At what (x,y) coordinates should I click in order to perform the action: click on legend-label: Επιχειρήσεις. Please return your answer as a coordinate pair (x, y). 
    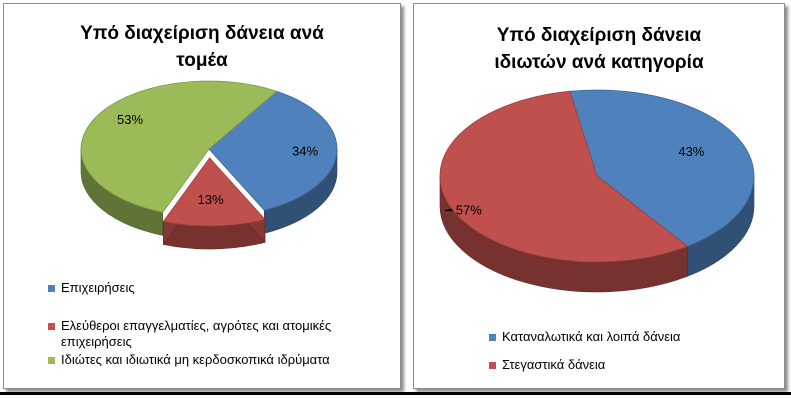
    Looking at the image, I should click on (98, 288).